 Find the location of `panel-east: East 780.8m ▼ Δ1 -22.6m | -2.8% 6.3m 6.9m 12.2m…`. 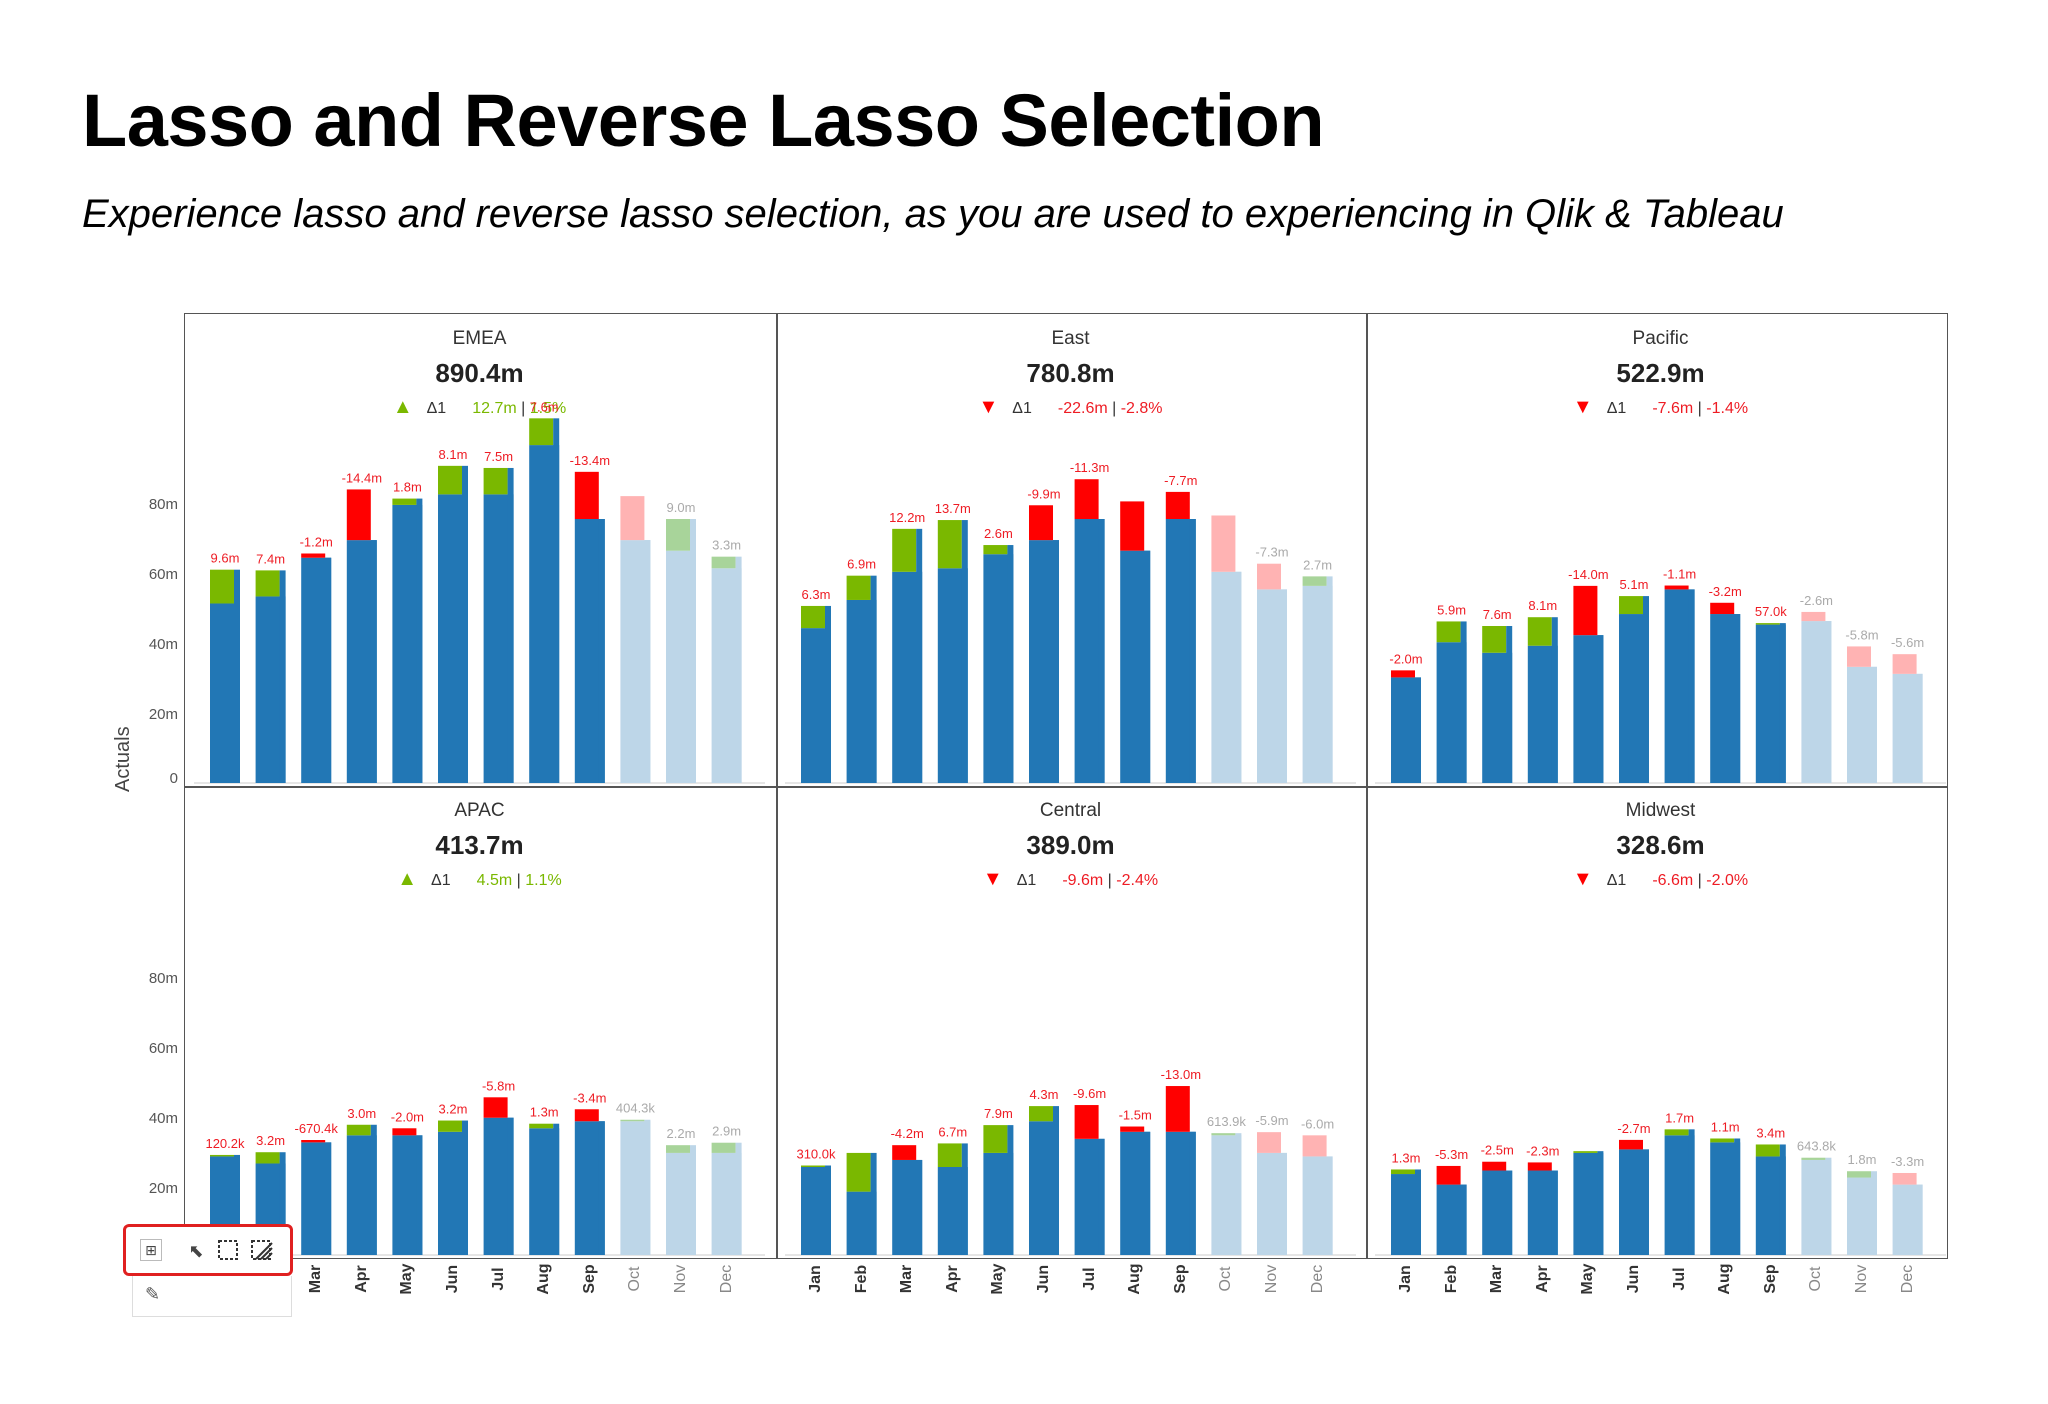

panel-east: East 780.8m ▼ Δ1 -22.6m | -2.8% 6.3m 6.9m 12.2m… is located at coordinates (1070, 551).